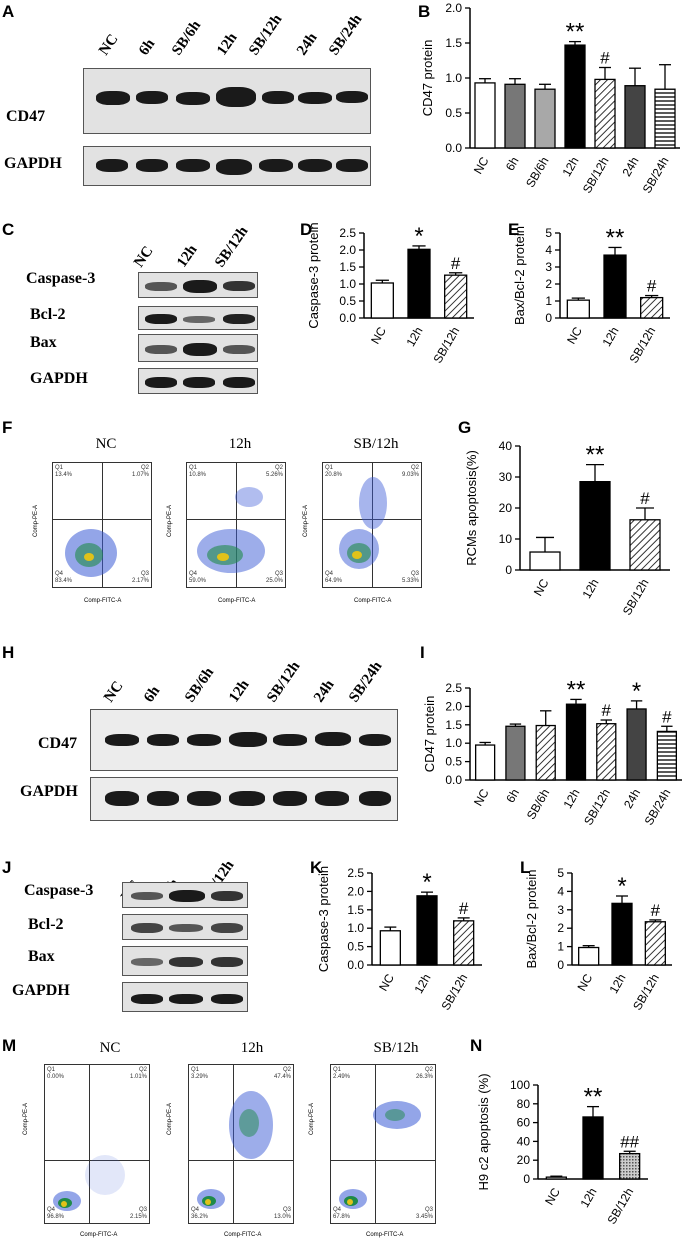  Describe the element at coordinates (64, 475) in the screenshot. I see `quadrant-value: 13.4%` at that location.